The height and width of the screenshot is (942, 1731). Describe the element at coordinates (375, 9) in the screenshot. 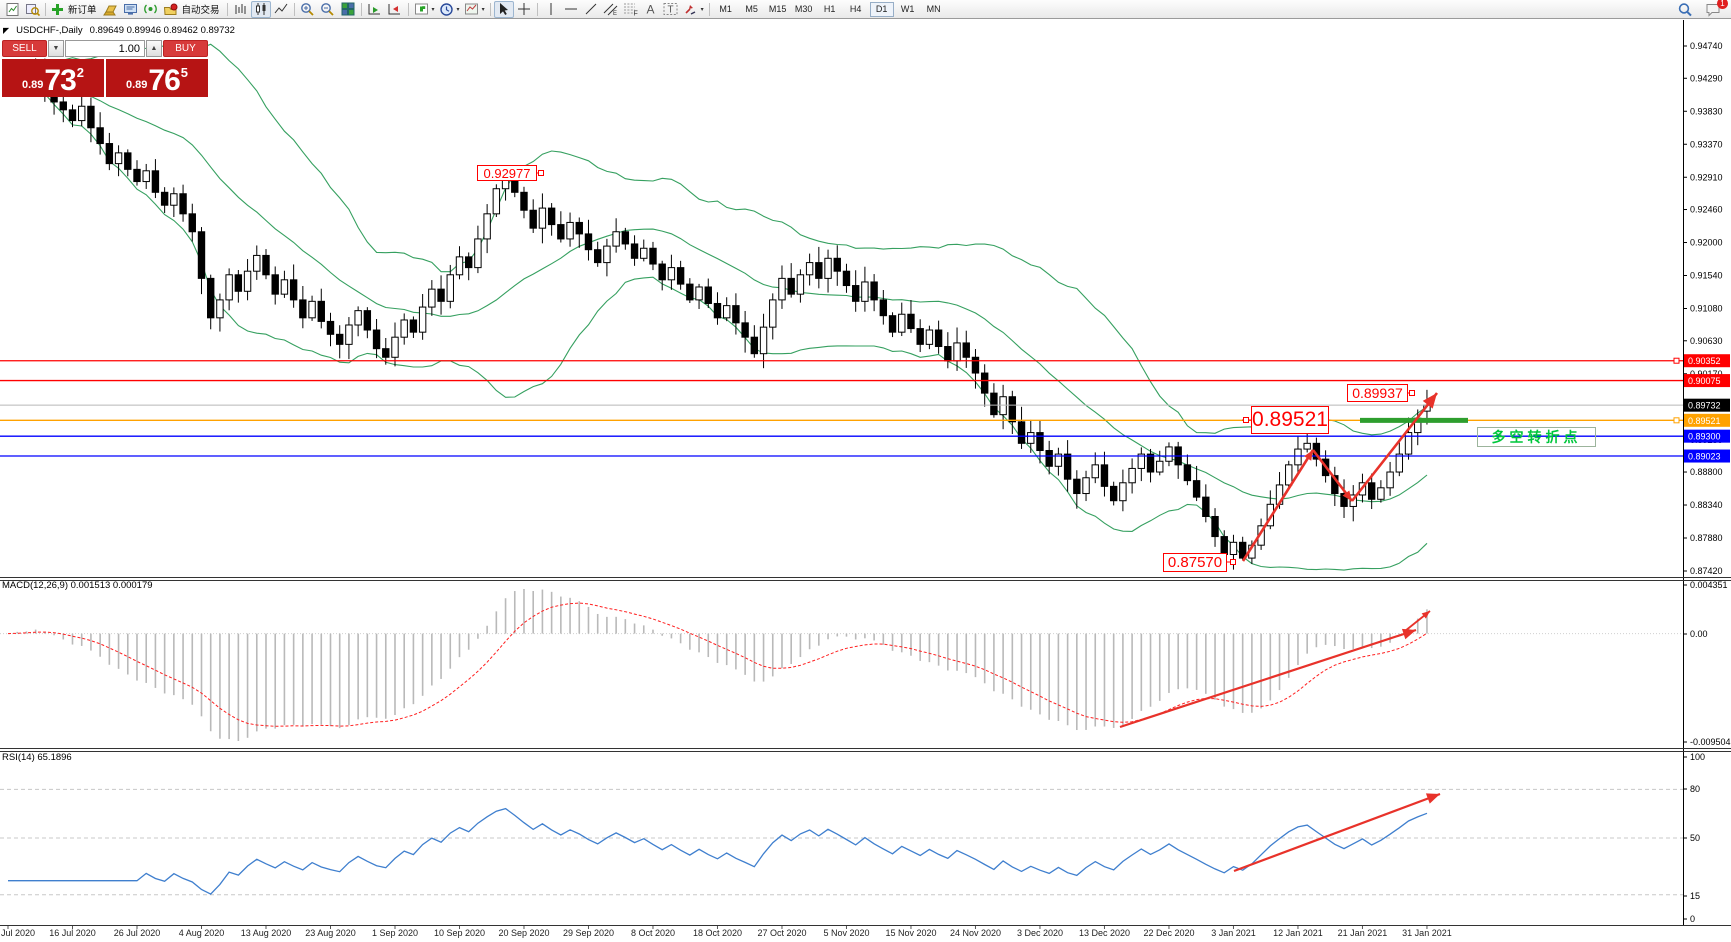

I see `auto-scroll-button` at that location.